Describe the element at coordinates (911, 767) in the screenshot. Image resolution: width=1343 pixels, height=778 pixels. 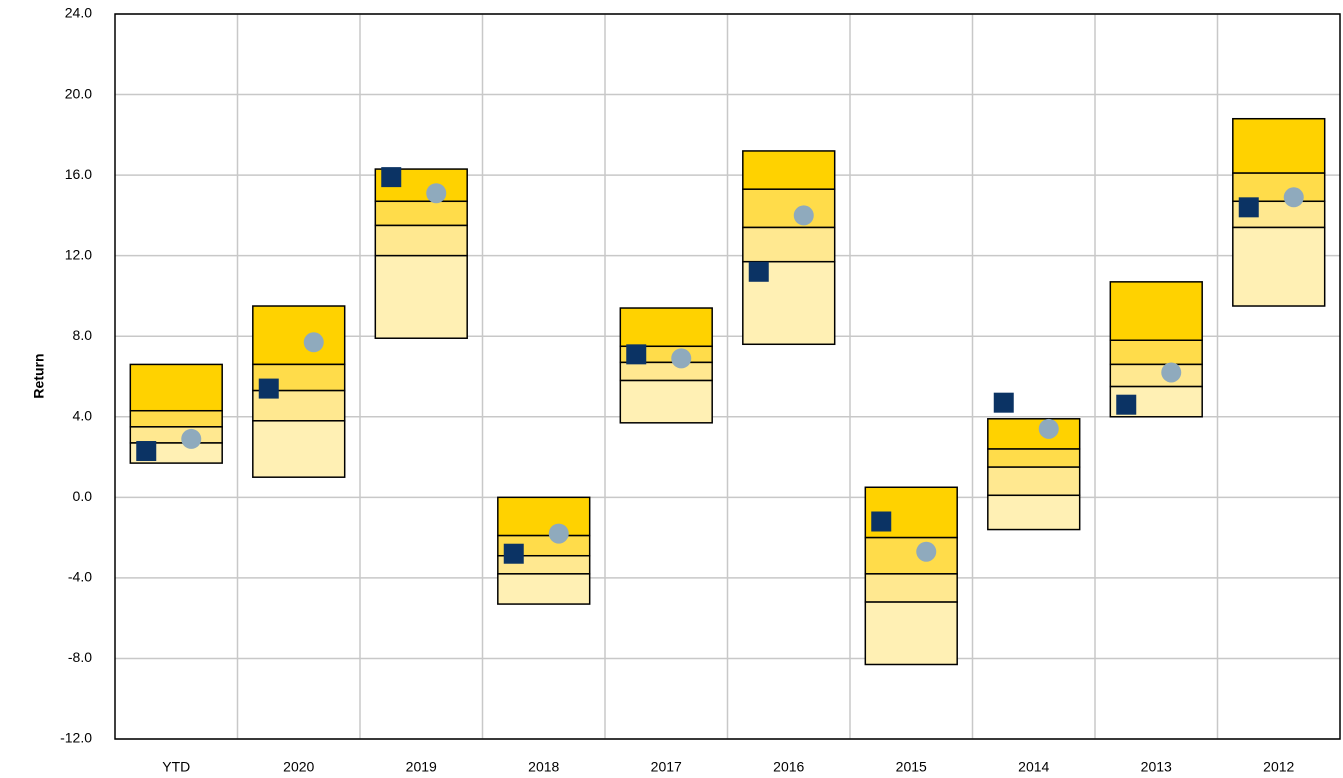
I see `x-tick-label: 2015` at that location.